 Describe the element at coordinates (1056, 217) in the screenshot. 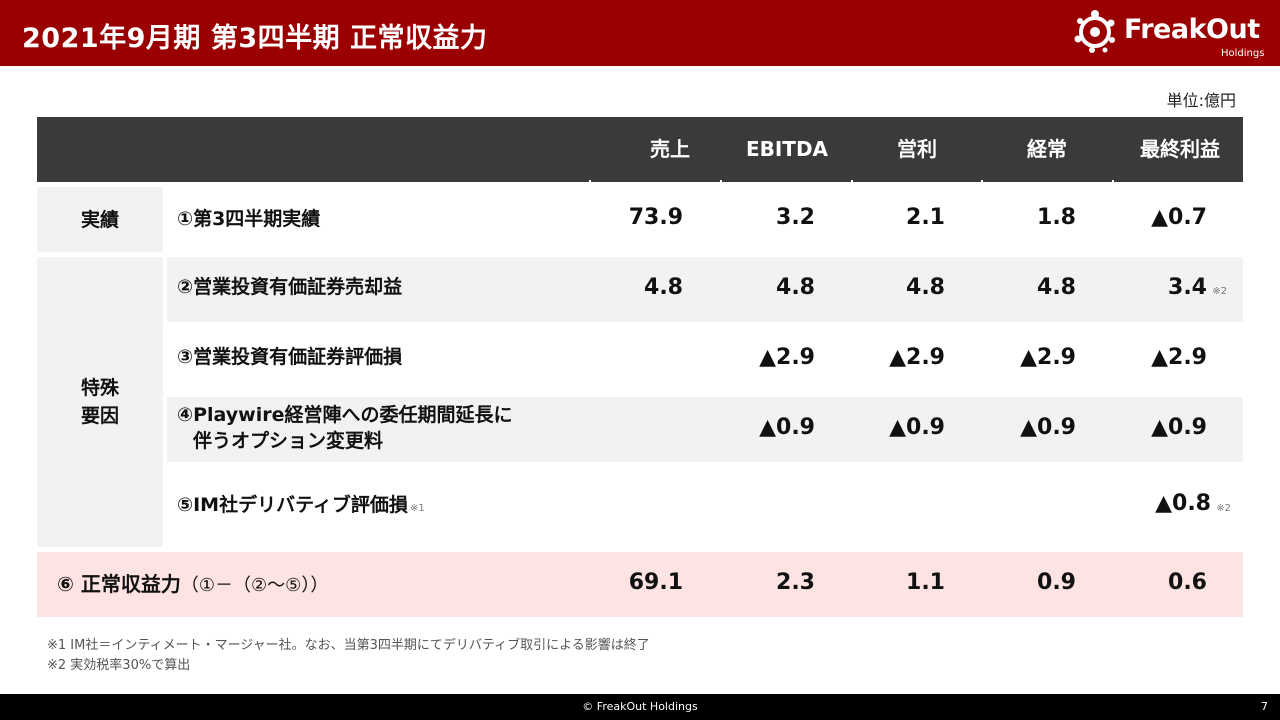

I see `value-ordinary-profit: 1.8` at that location.